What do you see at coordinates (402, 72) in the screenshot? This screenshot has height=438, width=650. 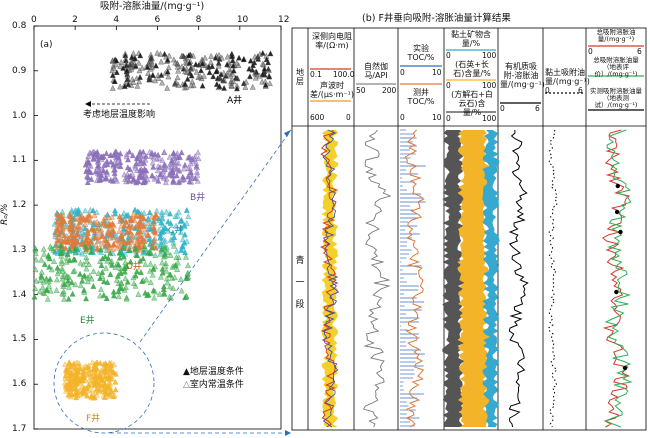 I see `toc-exp-min: 0` at bounding box center [402, 72].